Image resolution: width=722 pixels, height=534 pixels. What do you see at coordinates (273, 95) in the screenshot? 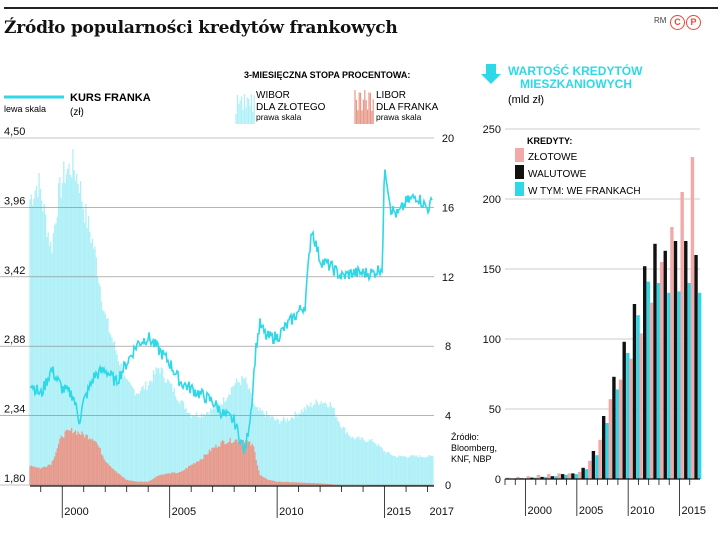
I see `wibor-label-1: WIBOR` at bounding box center [273, 95].